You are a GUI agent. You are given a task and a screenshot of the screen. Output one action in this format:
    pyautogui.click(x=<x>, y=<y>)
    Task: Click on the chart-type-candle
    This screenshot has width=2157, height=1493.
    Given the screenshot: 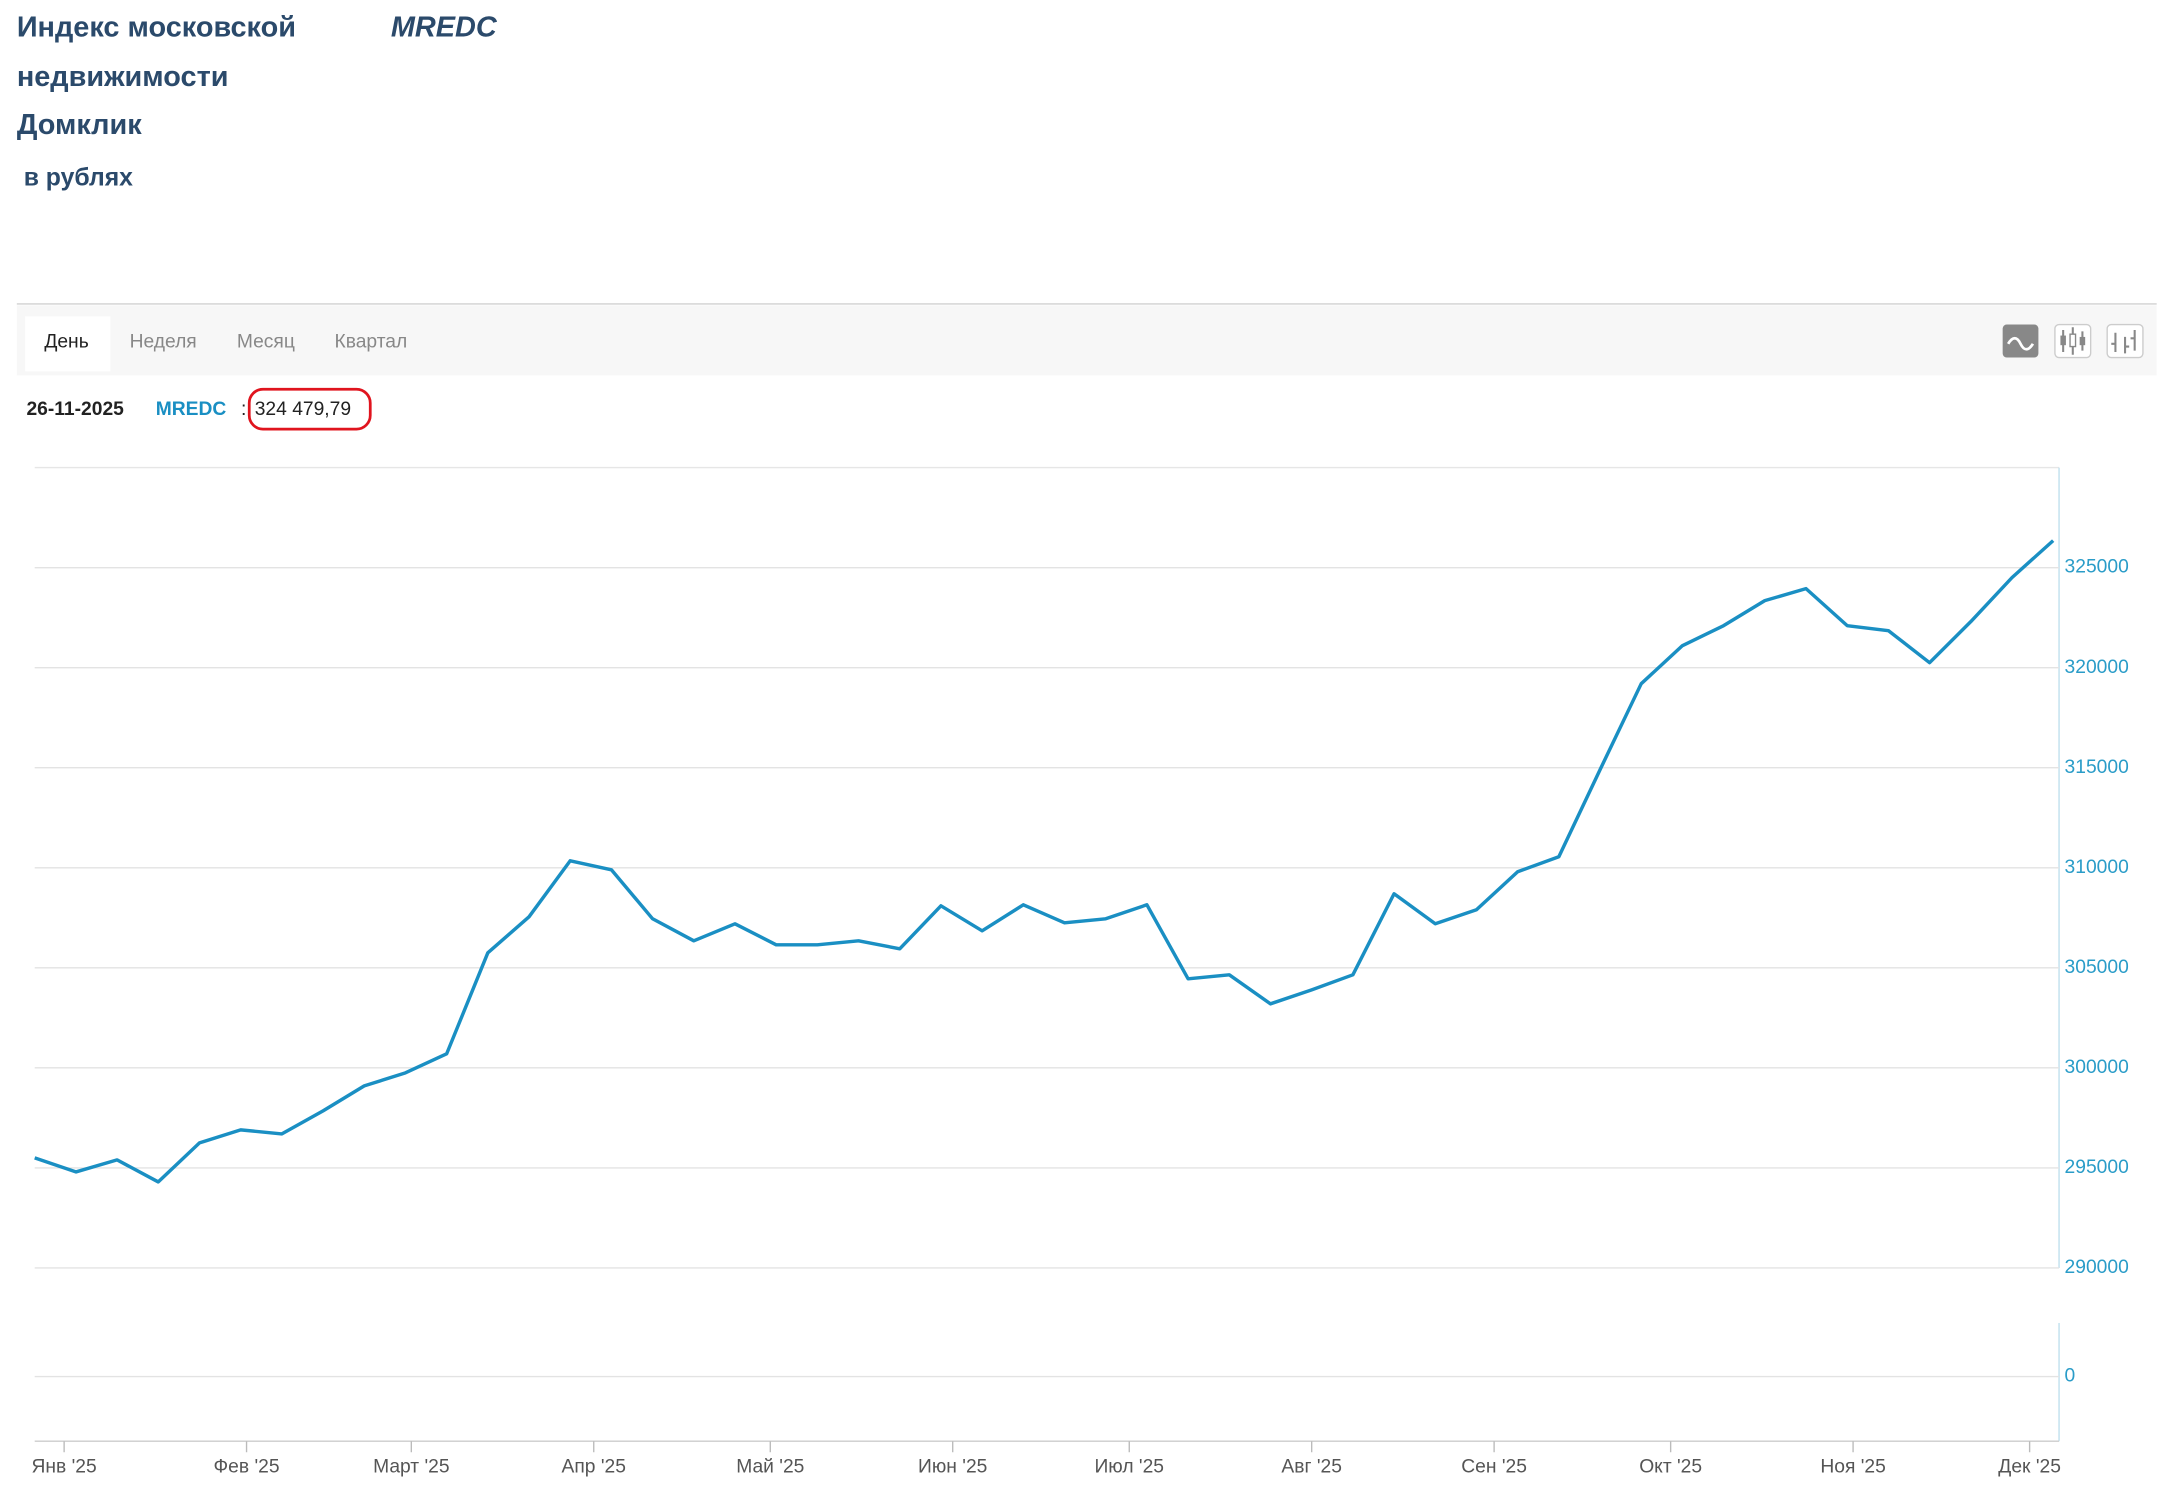 What is the action you would take?
    pyautogui.click(x=2073, y=341)
    